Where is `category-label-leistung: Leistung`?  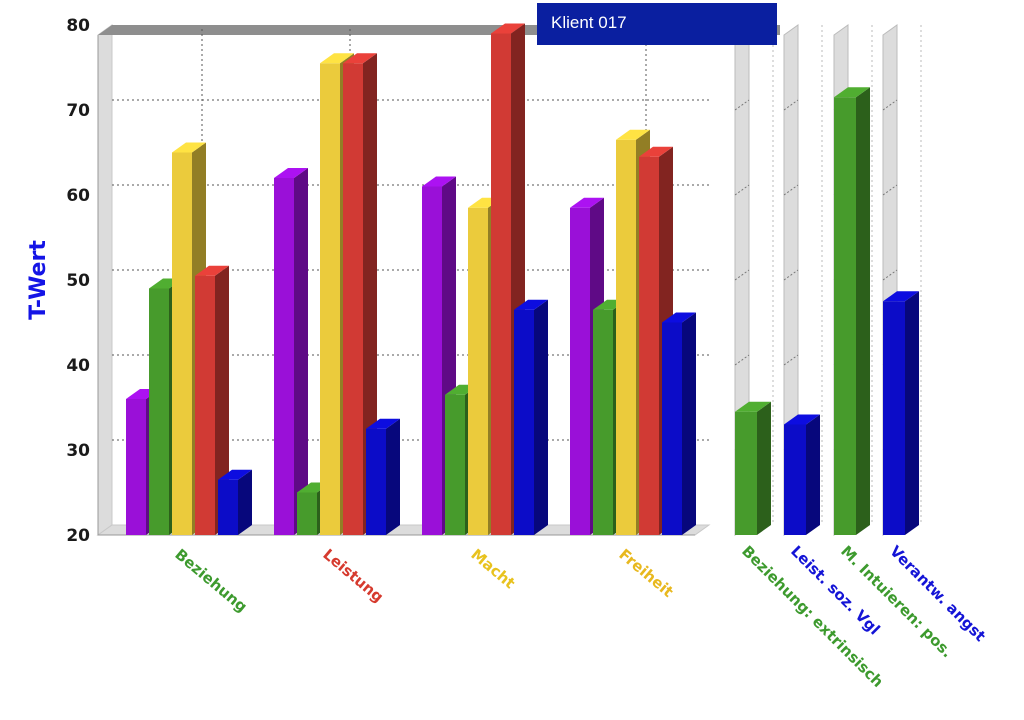 category-label-leistung: Leistung is located at coordinates (353, 575).